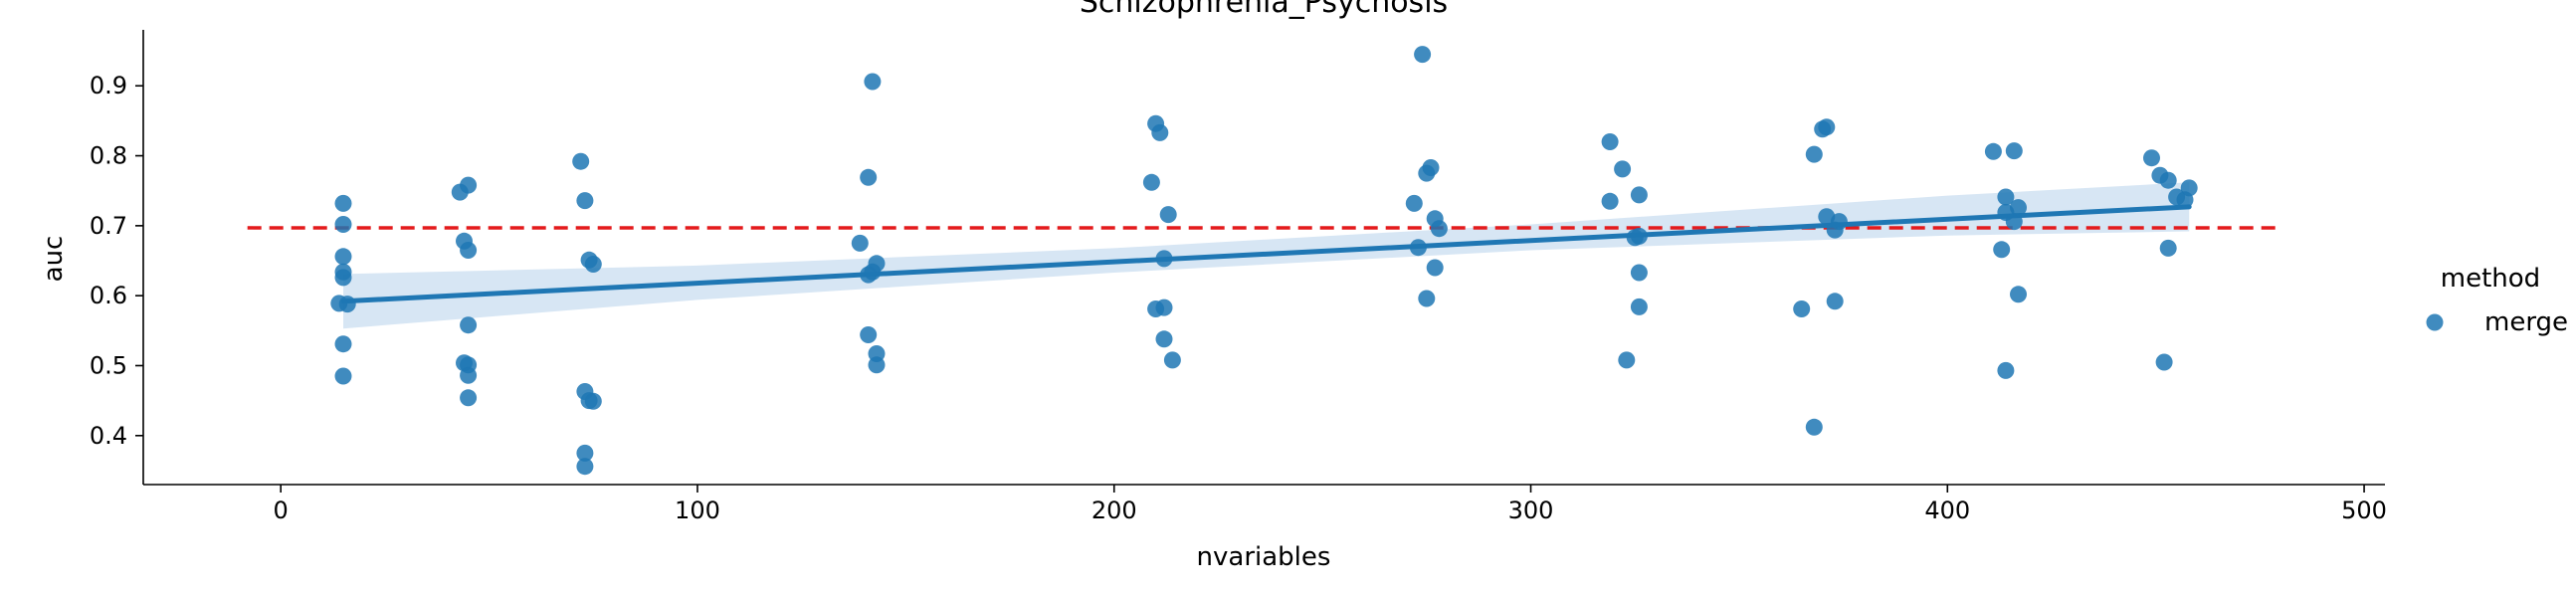 This screenshot has width=2576, height=597. Describe the element at coordinates (108, 295) in the screenshot. I see `y-tick-label: 0.6` at that location.